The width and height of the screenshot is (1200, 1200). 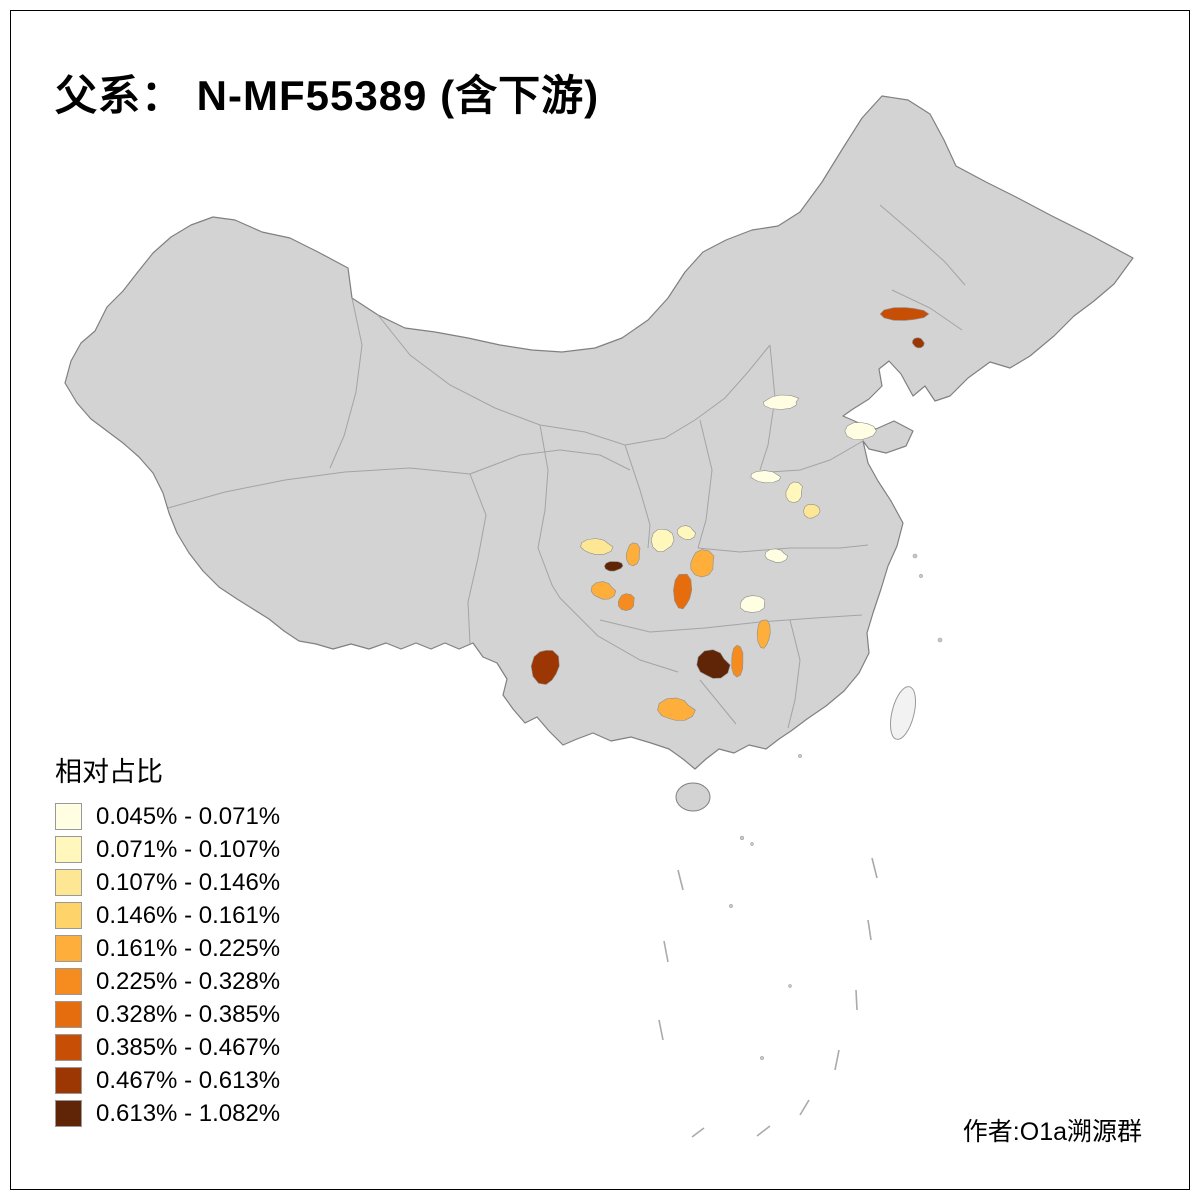 I want to click on legend-row: 0.385% - 0.467%, so click(x=167, y=1047).